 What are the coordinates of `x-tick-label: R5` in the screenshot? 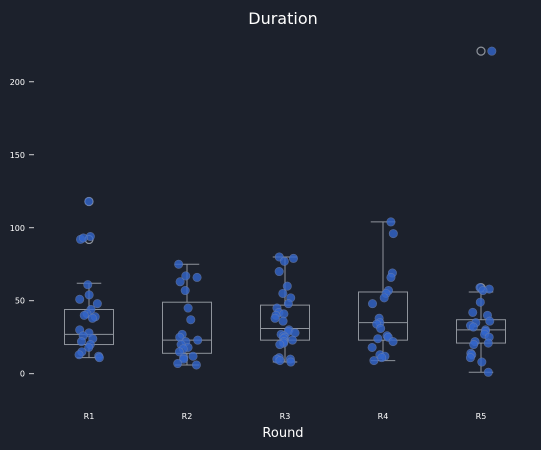 It's located at (481, 416).